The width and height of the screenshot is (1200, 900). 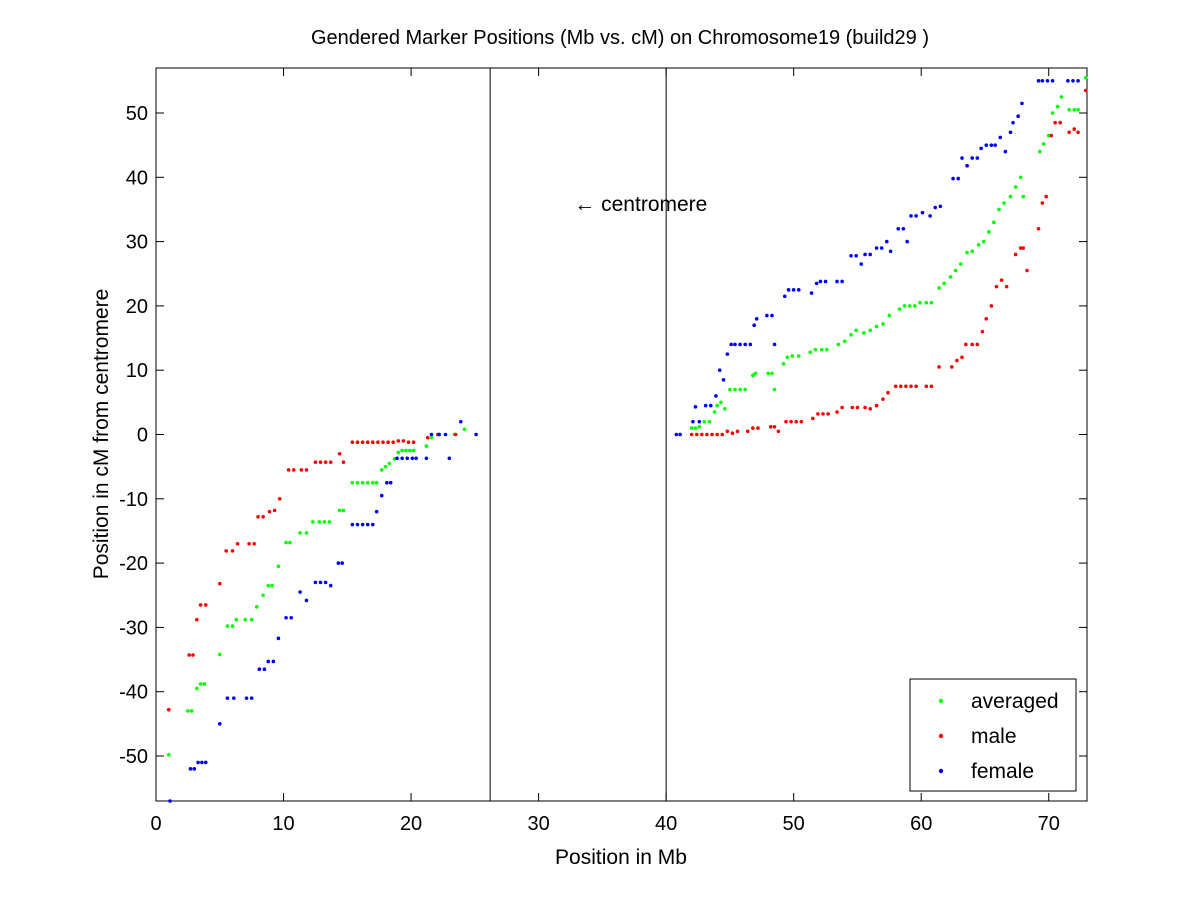 I want to click on x-tick-label: 40, so click(x=666, y=824).